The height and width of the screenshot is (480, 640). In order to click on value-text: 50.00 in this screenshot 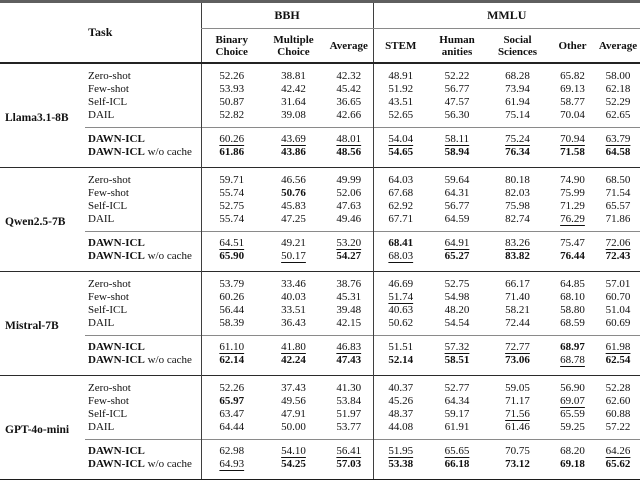, I will do `click(293, 427)`.